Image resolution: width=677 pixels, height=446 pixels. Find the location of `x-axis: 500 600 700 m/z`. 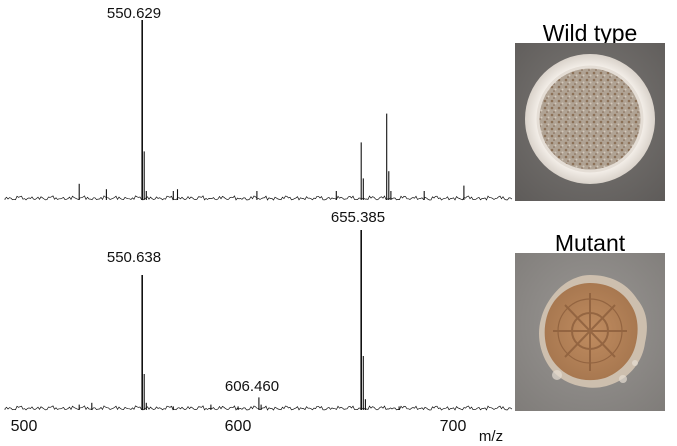

x-axis: 500 600 700 m/z is located at coordinates (257, 431).